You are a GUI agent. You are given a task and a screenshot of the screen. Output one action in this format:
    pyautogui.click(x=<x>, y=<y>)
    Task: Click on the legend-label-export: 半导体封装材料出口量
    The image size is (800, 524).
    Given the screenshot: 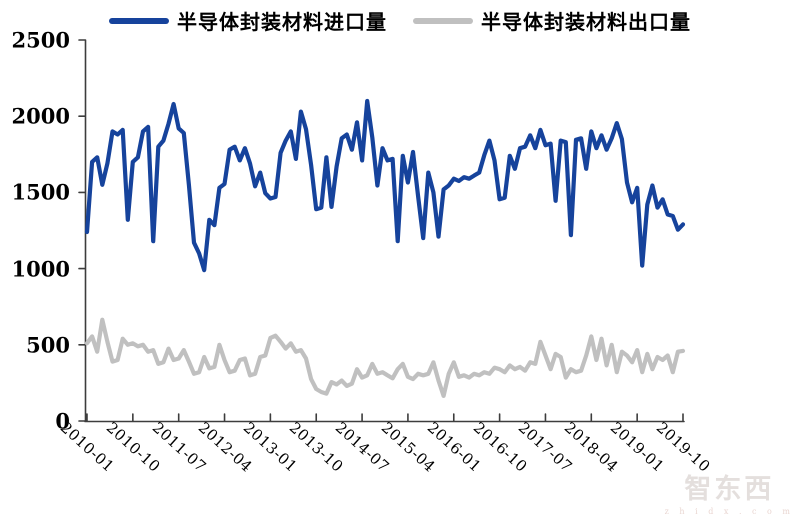 What is the action you would take?
    pyautogui.click(x=586, y=22)
    